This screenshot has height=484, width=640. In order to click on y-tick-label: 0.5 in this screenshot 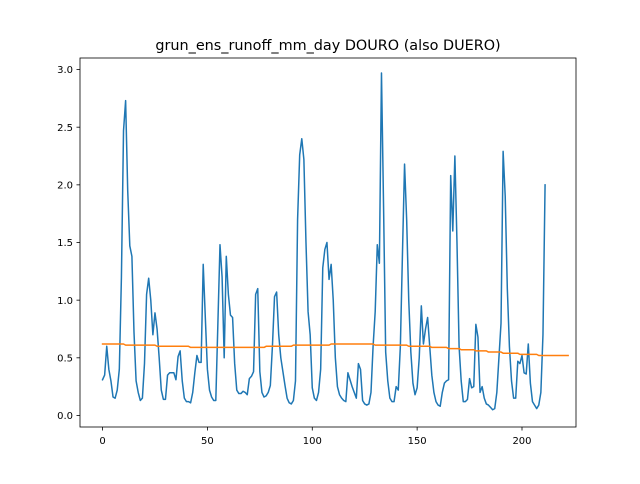, I will do `click(65, 358)`.